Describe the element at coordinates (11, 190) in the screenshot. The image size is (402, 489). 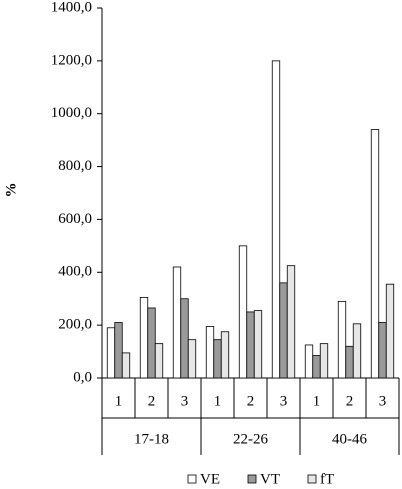
I see `y-axis-label: %` at that location.